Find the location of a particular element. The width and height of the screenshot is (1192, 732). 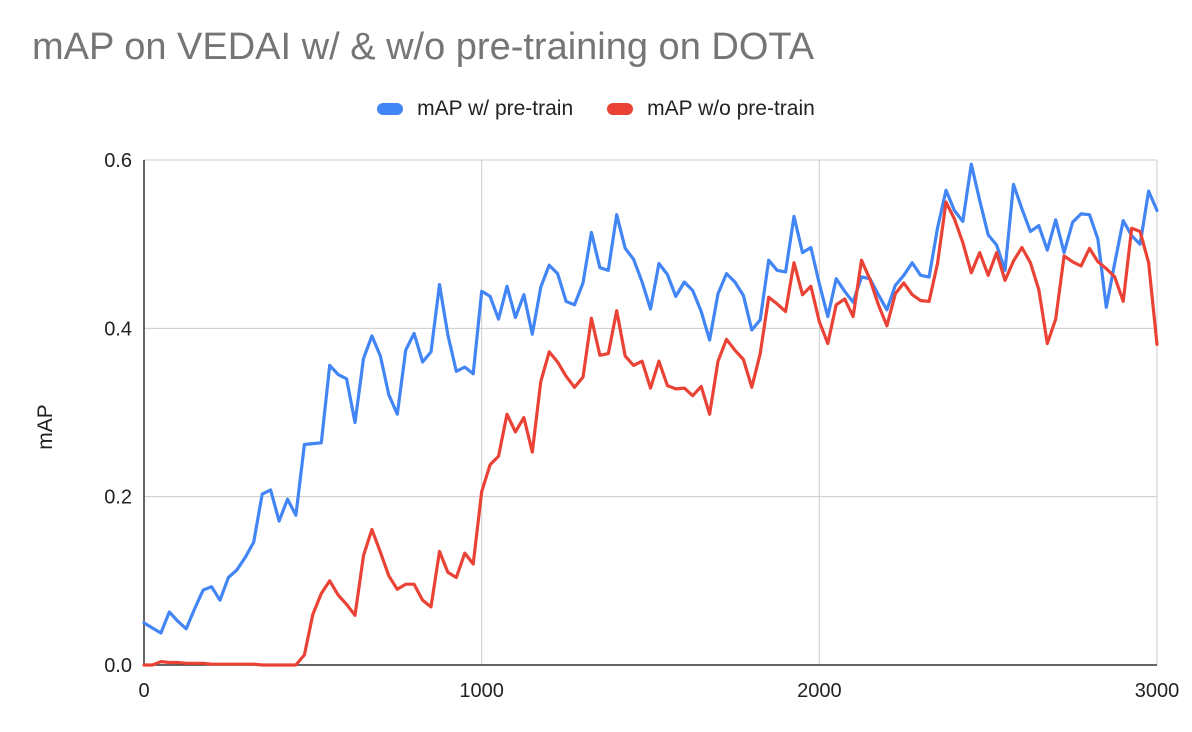

y-tick-label: 0.0 is located at coordinates (118, 666).